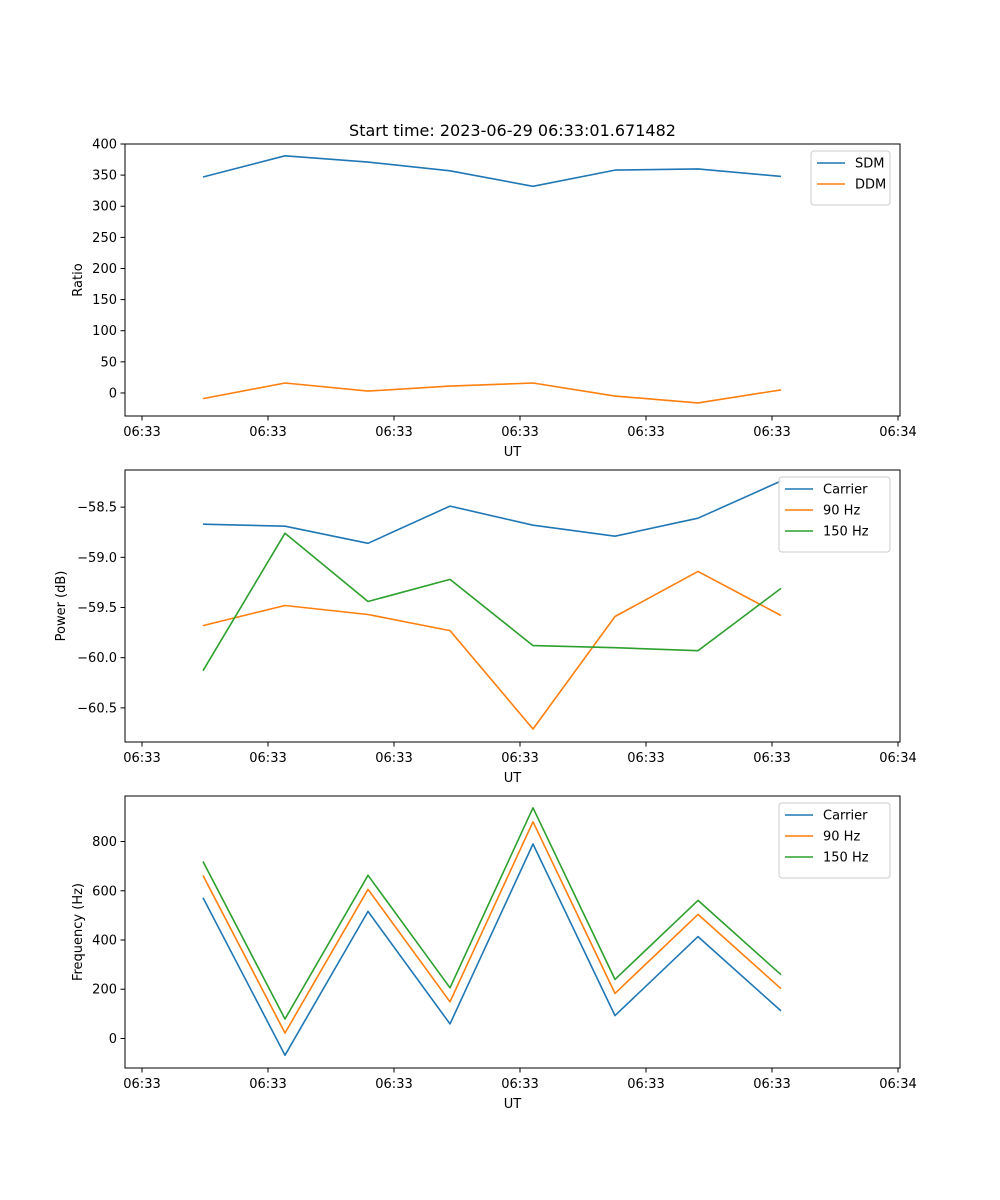  Describe the element at coordinates (61, 606) in the screenshot. I see `y-axis-label: Power (dB)` at that location.